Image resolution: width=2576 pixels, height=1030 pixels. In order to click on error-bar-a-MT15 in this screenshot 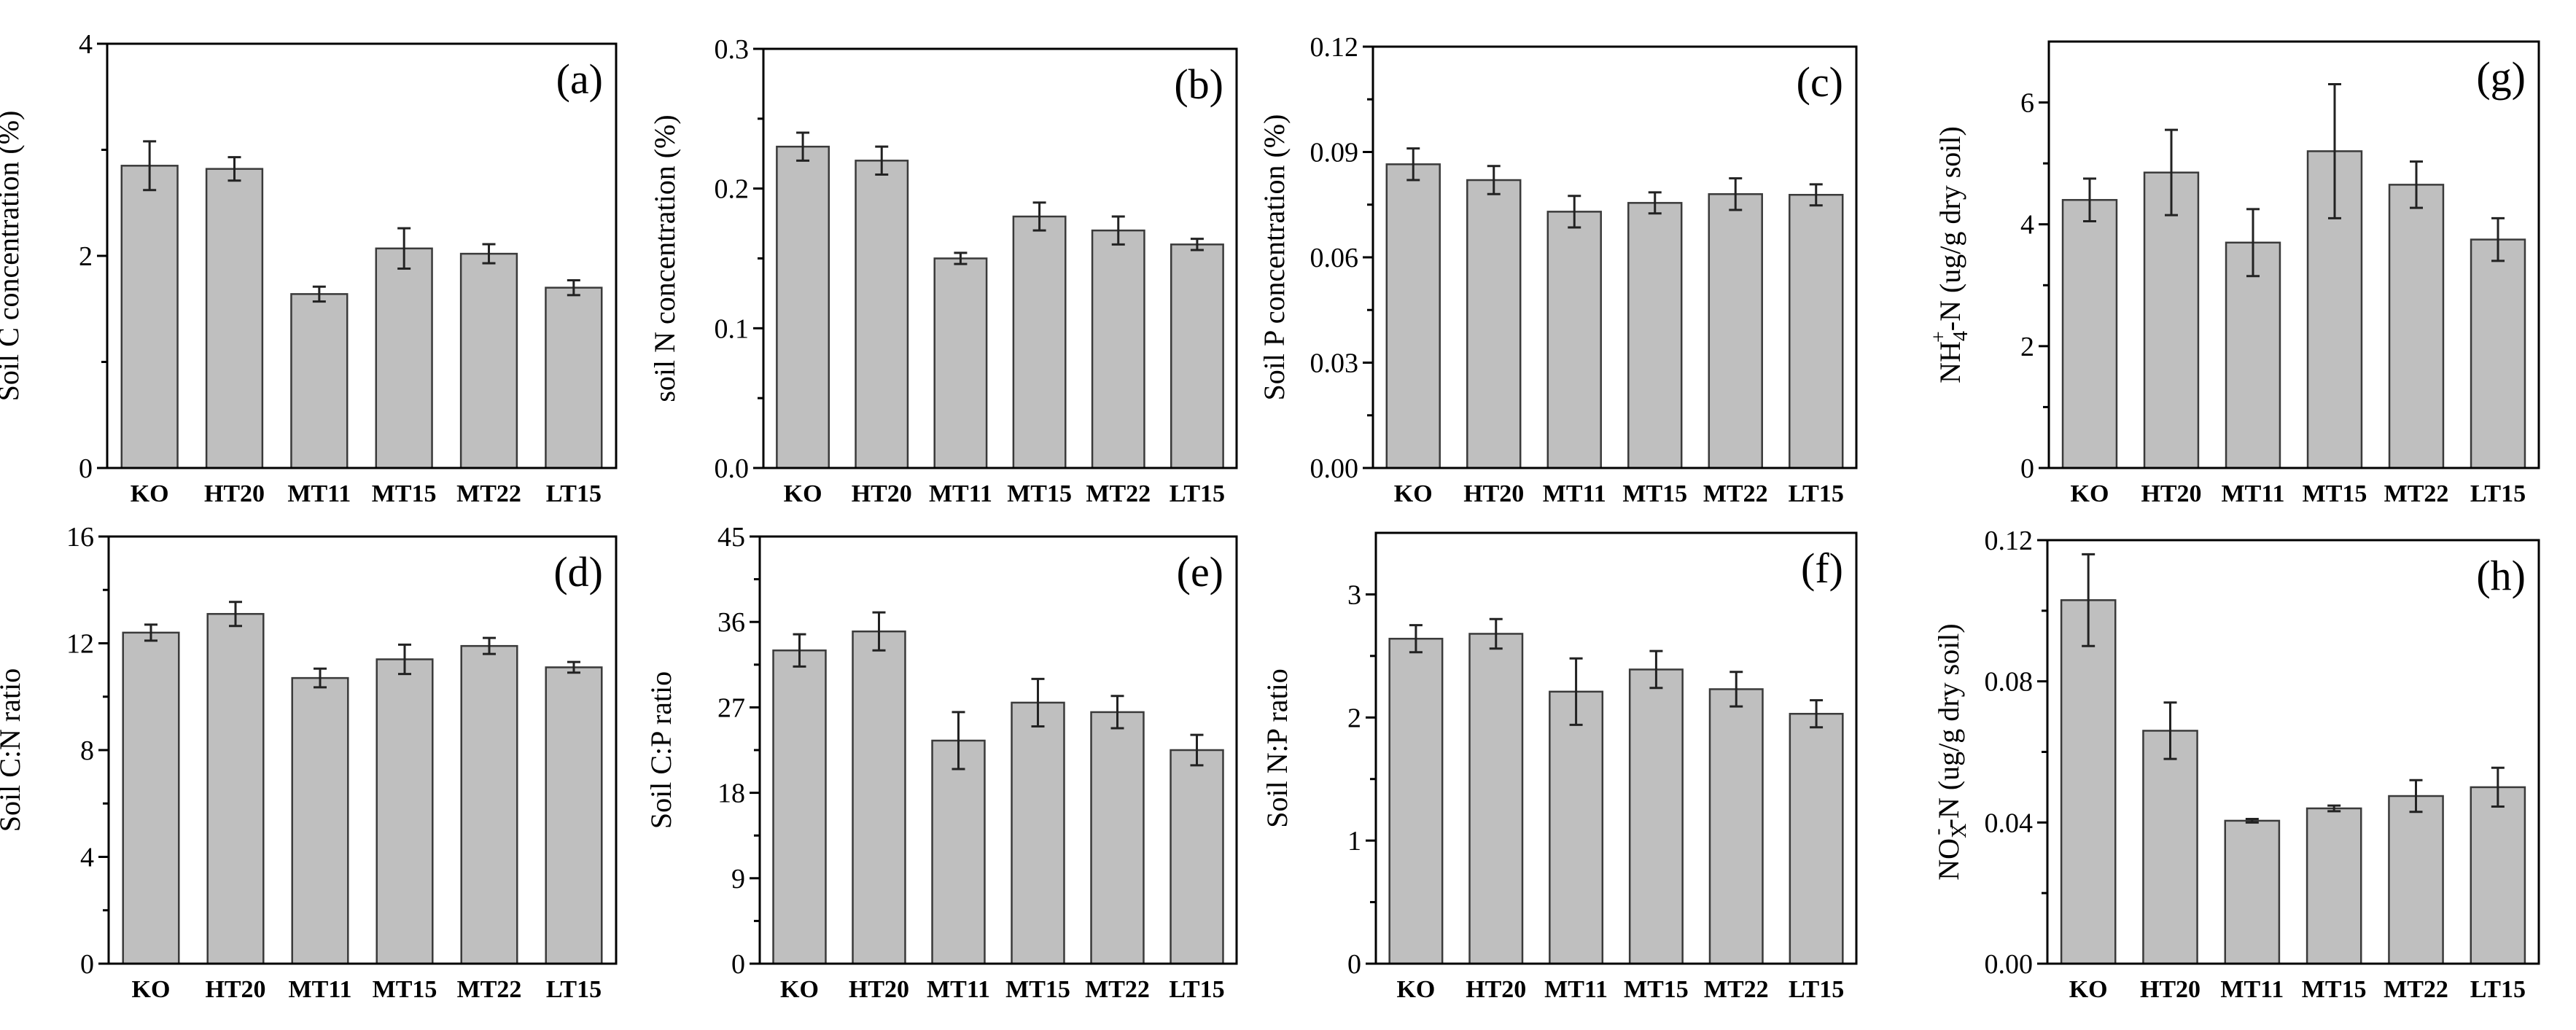, I will do `click(404, 248)`.